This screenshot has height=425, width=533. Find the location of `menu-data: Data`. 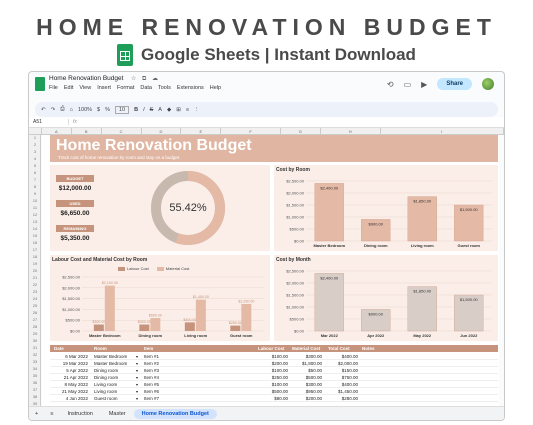

menu-data: Data is located at coordinates (146, 88).